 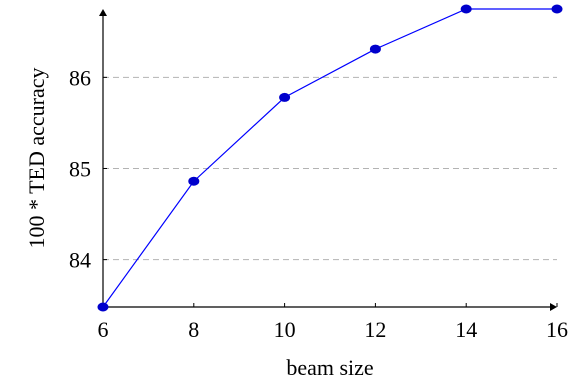 What do you see at coordinates (329, 367) in the screenshot?
I see `x-axis-label: beam size` at bounding box center [329, 367].